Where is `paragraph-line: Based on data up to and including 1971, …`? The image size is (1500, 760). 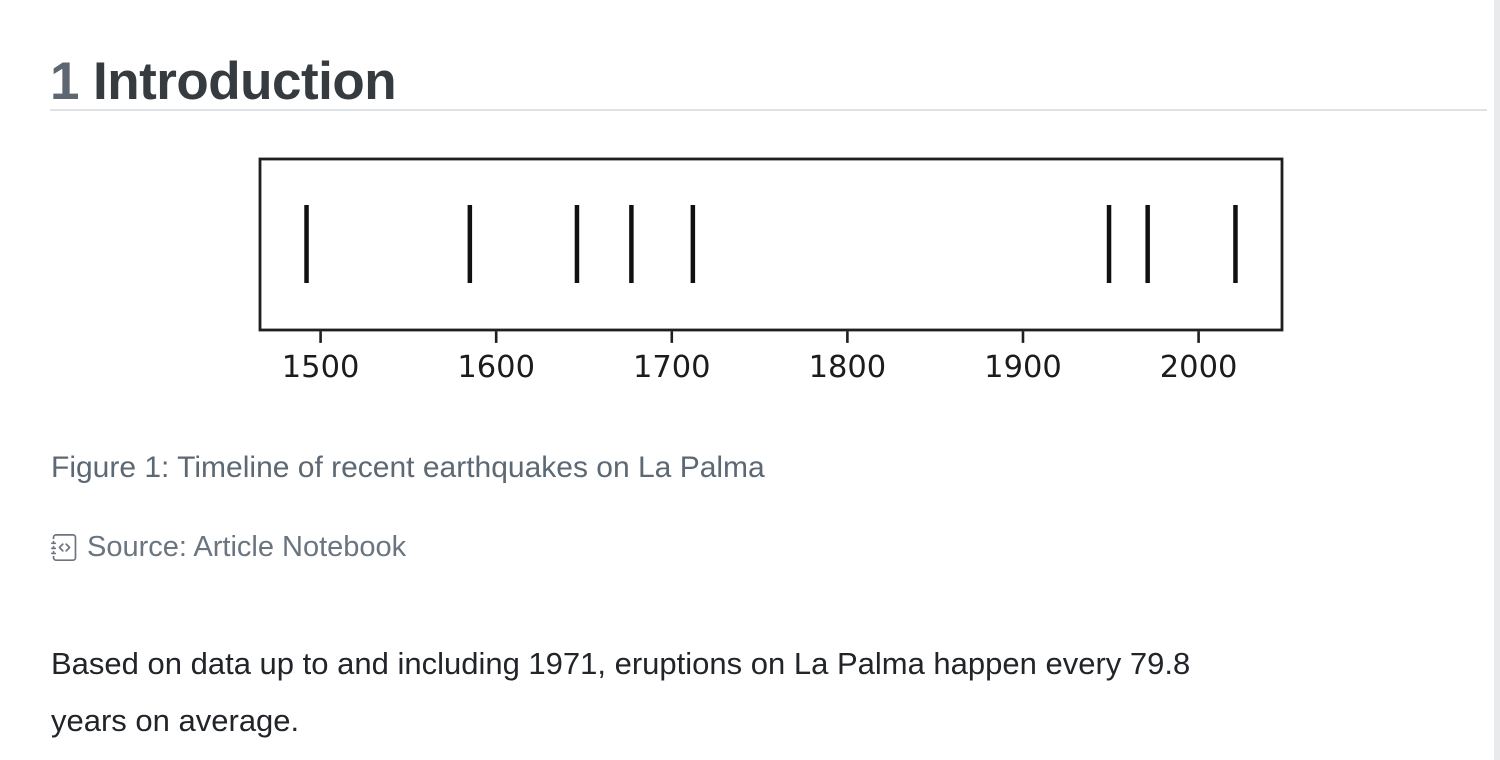 paragraph-line: Based on data up to and including 1971, … is located at coordinates (621, 663).